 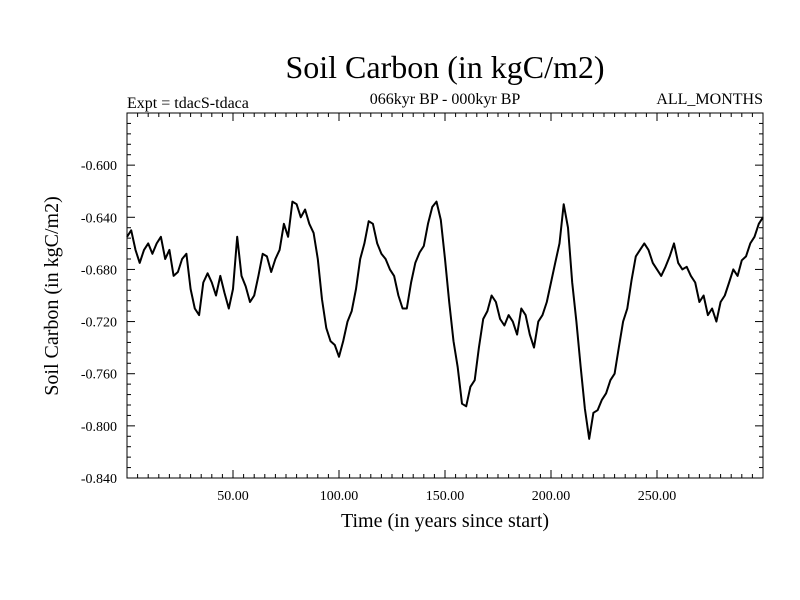 I want to click on y-tick-label: -0.840, so click(x=99, y=479).